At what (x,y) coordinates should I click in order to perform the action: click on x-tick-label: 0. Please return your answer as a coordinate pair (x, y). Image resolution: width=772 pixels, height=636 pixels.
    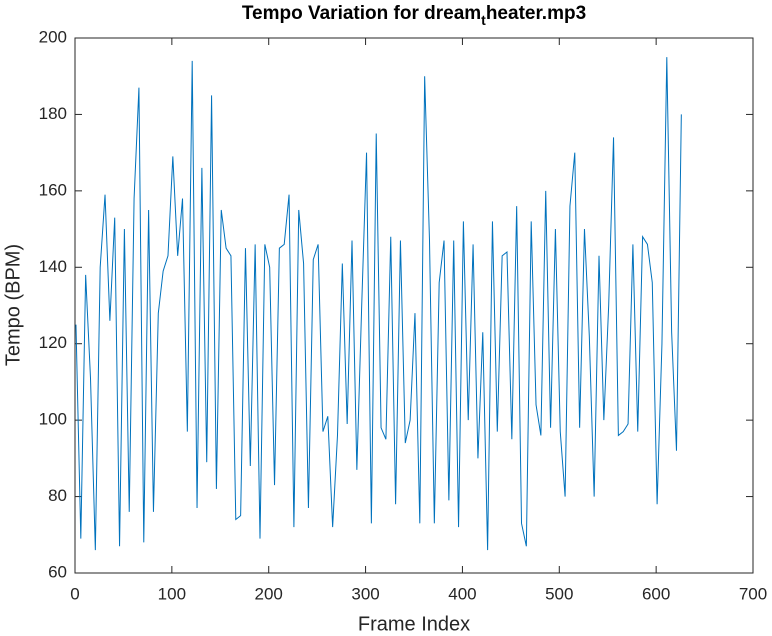
    Looking at the image, I should click on (74, 593).